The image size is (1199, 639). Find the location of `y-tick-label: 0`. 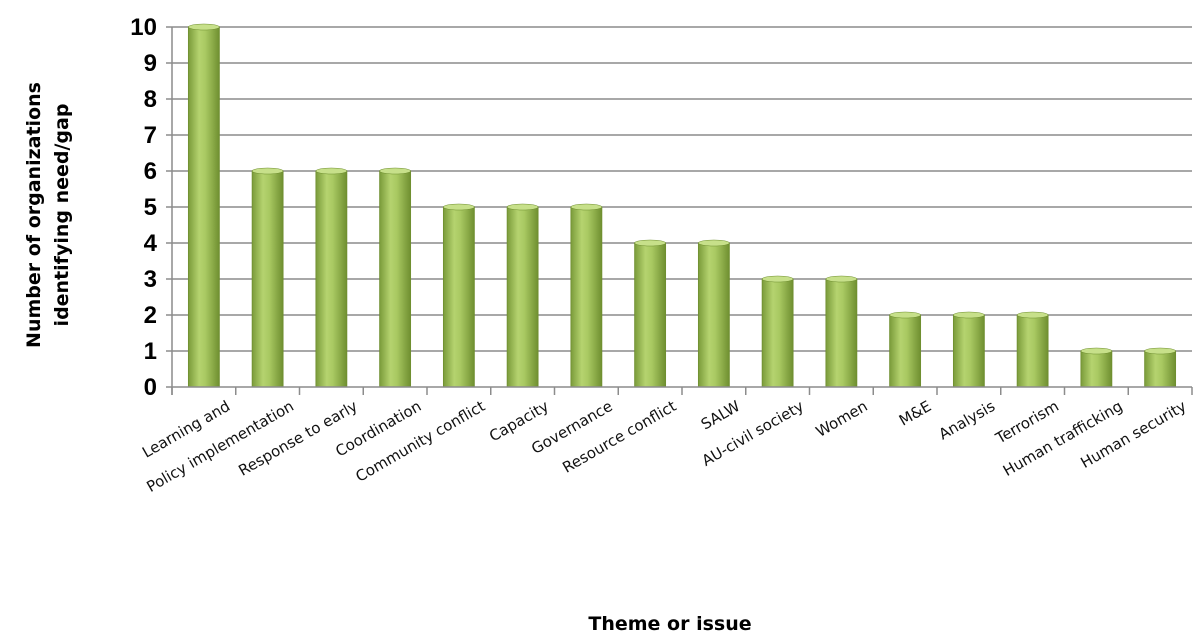

y-tick-label: 0 is located at coordinates (150, 387).